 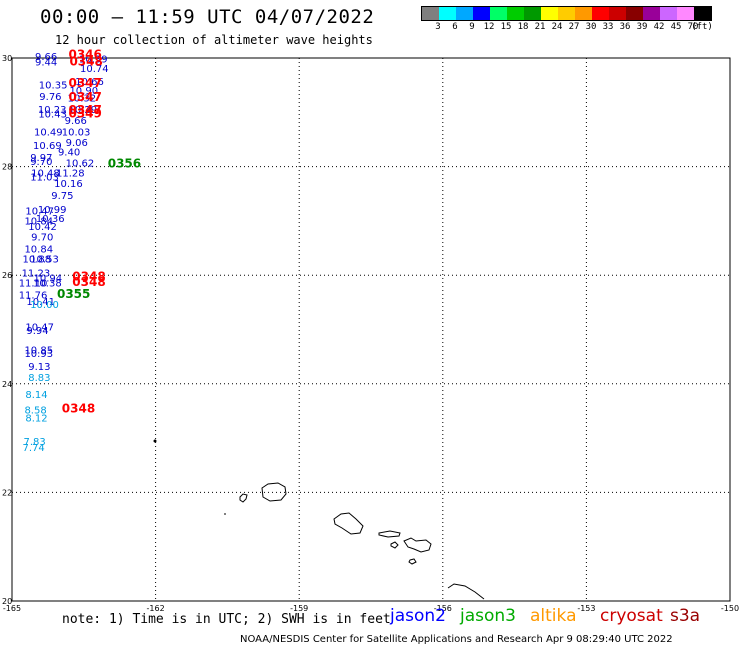 What do you see at coordinates (48, 133) in the screenshot?
I see `wave-height-label: 10.49` at bounding box center [48, 133].